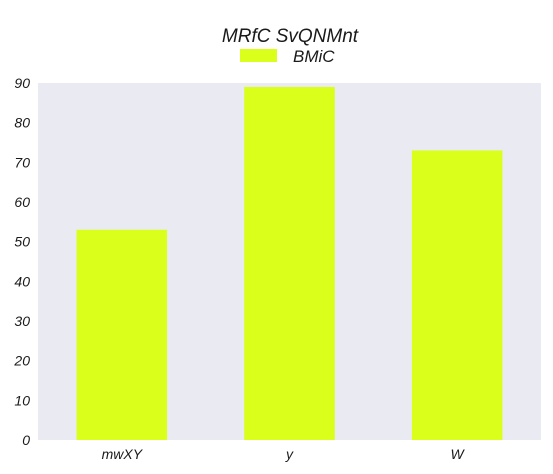 The width and height of the screenshot is (553, 474). What do you see at coordinates (22, 242) in the screenshot?
I see `y-tick-label: 50` at bounding box center [22, 242].